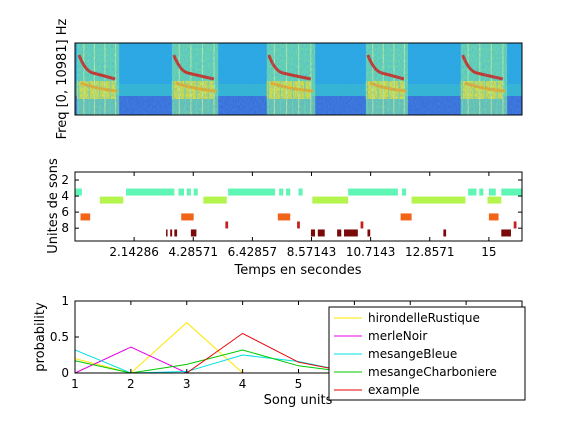  Describe the element at coordinates (40, 337) in the screenshot. I see `probability-ylabel: probability` at that location.